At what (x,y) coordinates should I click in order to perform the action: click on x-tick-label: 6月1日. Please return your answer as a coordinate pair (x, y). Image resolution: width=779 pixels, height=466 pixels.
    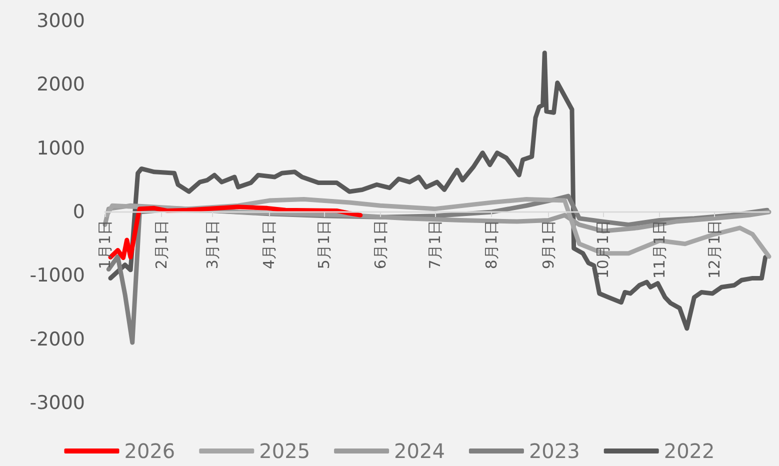
    Looking at the image, I should click on (380, 245).